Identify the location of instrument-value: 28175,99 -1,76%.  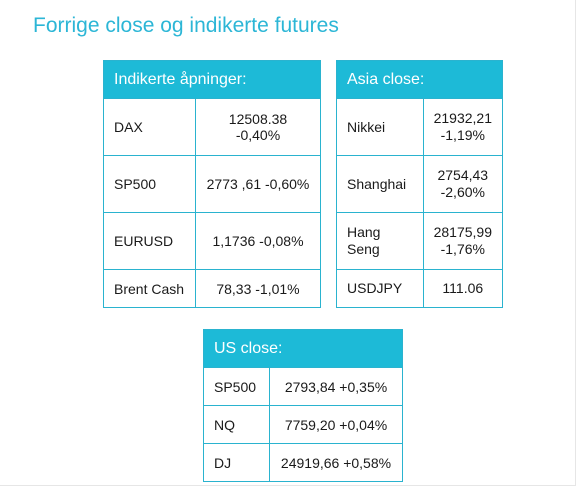
(463, 241).